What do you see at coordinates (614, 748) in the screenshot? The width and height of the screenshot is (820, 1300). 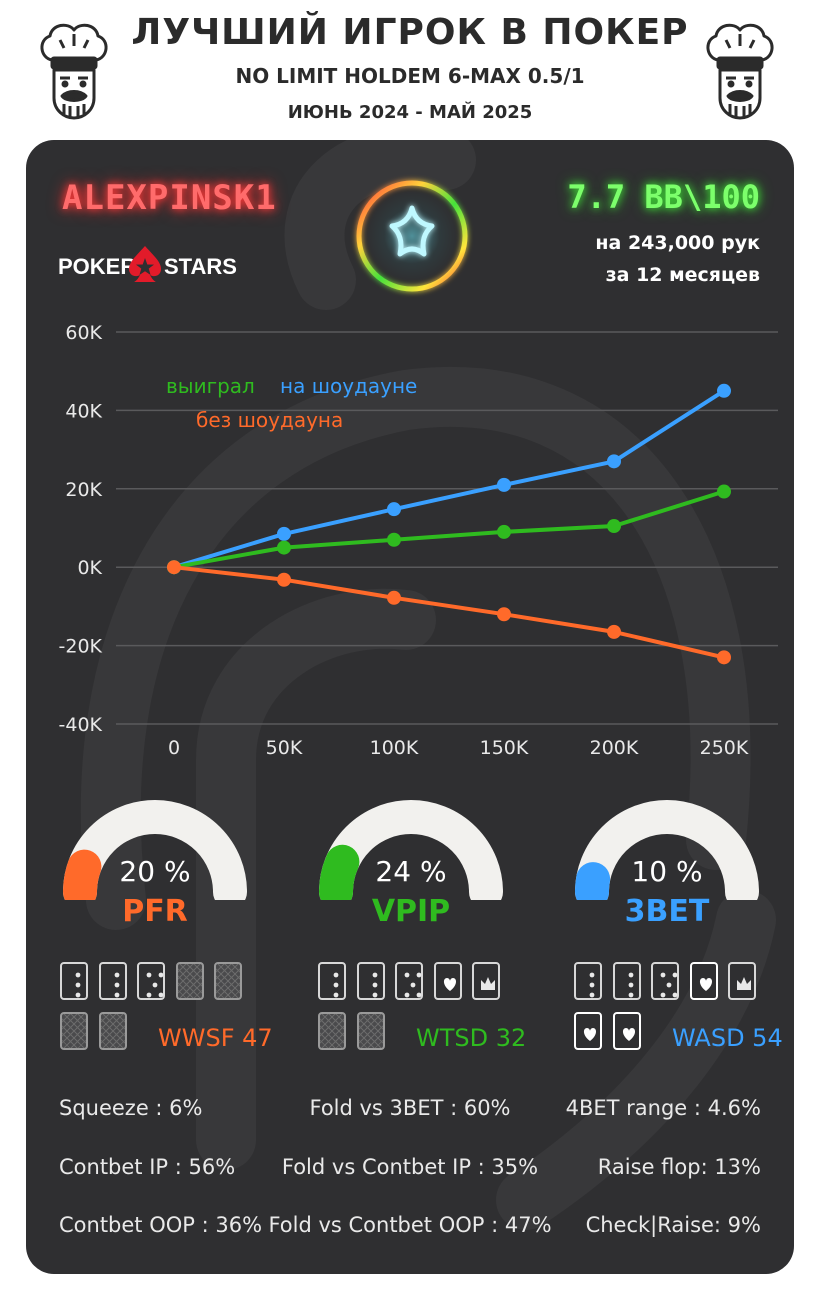 I see `x-tick-label: 200K` at bounding box center [614, 748].